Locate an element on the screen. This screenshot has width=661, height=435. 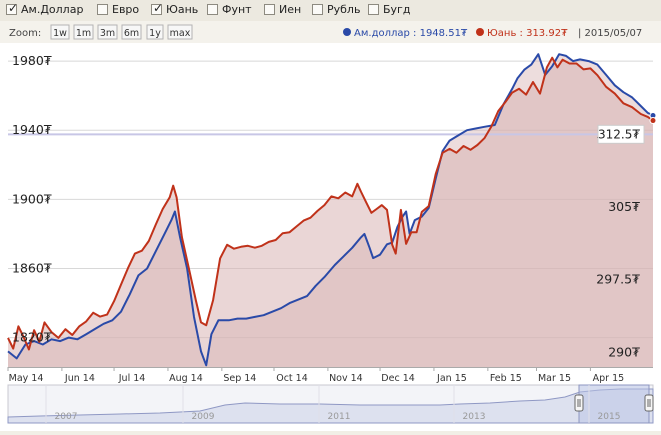
x-axis-tick-label: Aug 14 is located at coordinates (186, 378).